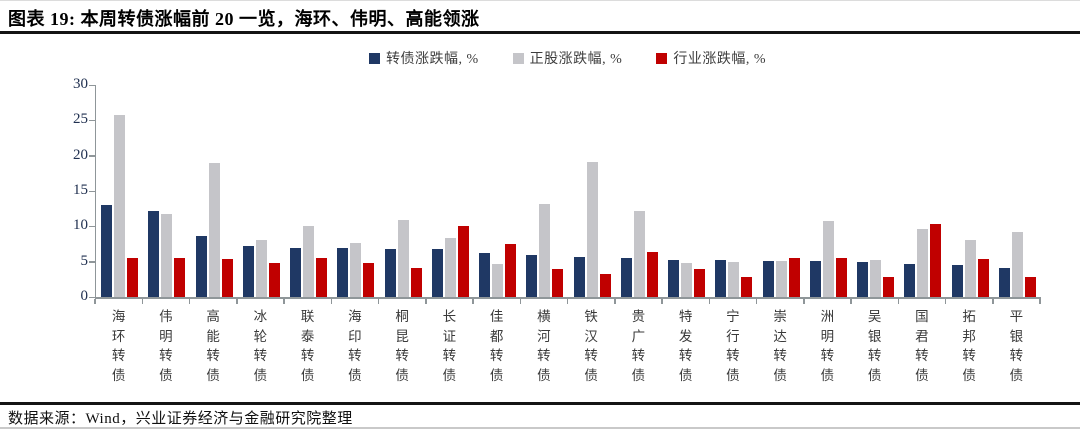 The image size is (1080, 430). Describe the element at coordinates (449, 346) in the screenshot. I see `x-axis-label: 长 证 转 债` at that location.